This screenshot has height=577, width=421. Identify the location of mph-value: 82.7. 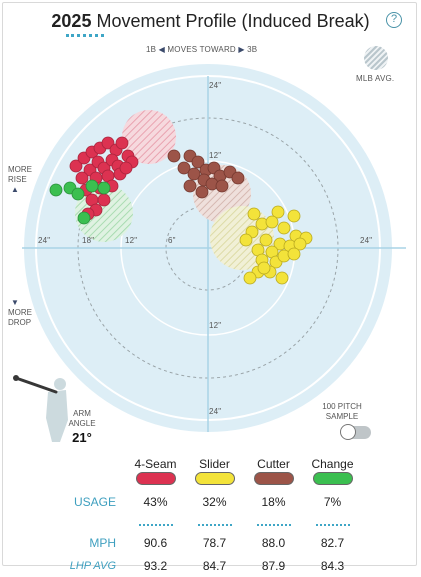
(332, 542).